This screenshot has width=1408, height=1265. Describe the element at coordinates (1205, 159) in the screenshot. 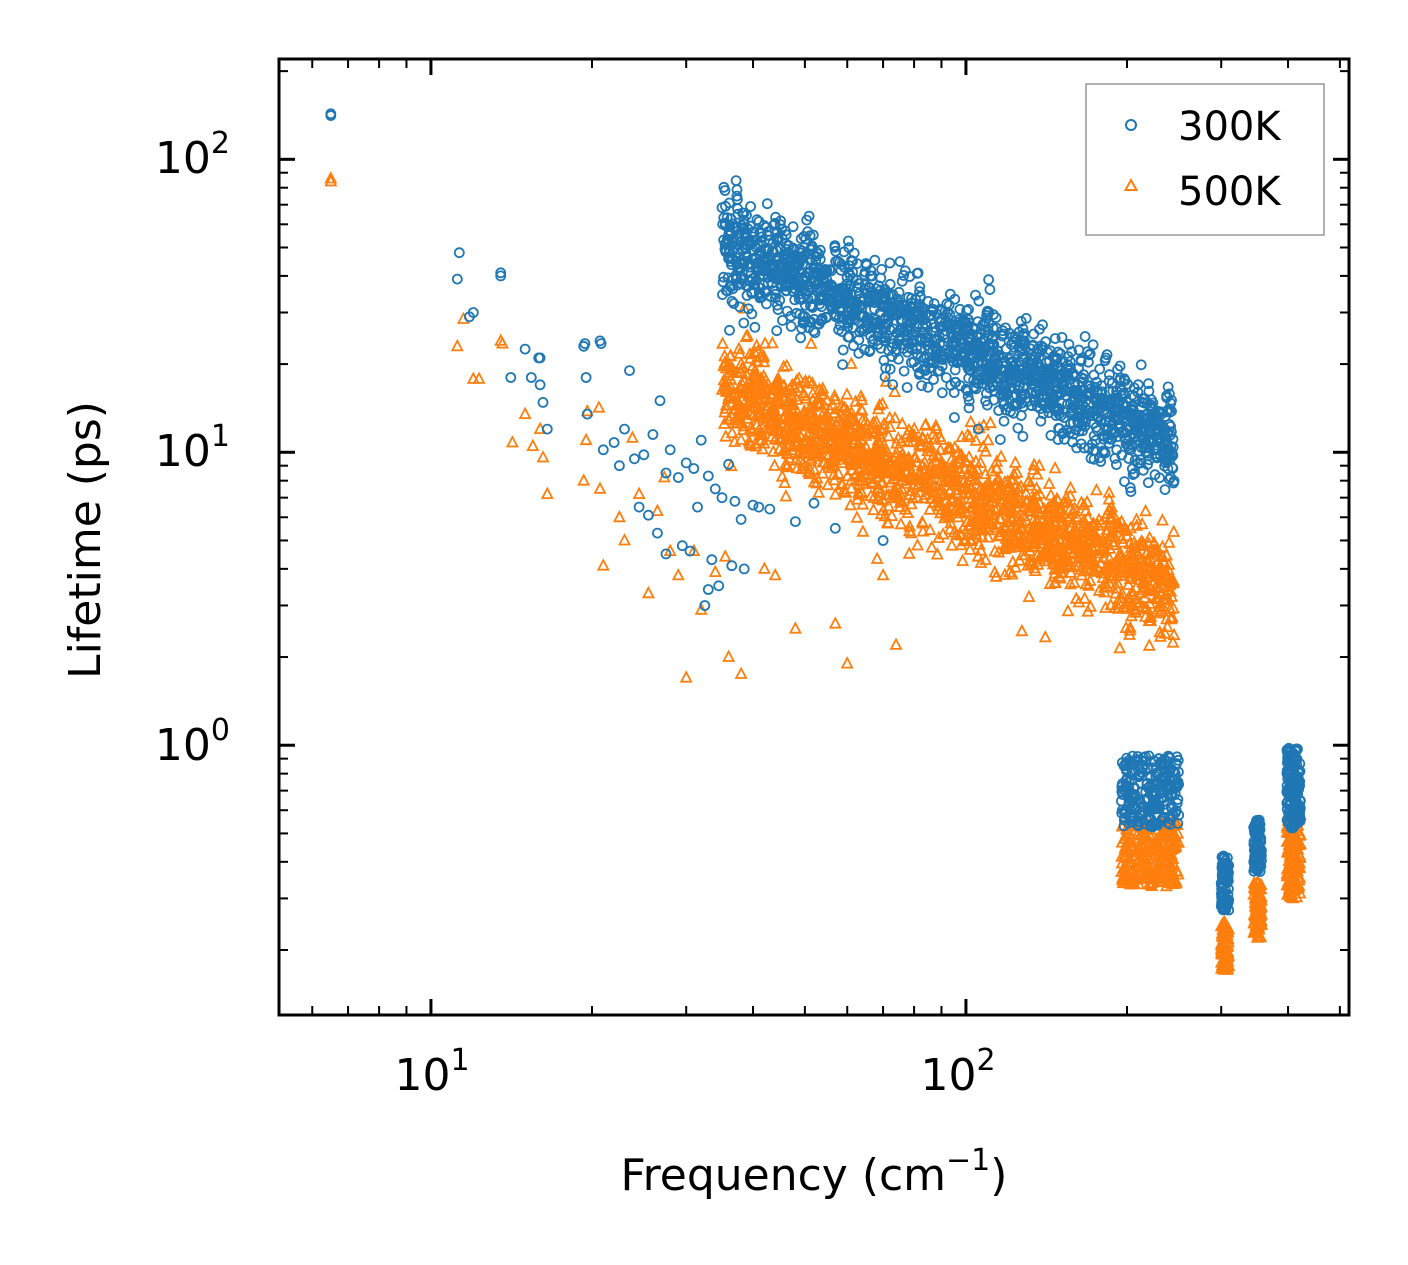

I see `legend-box` at that location.